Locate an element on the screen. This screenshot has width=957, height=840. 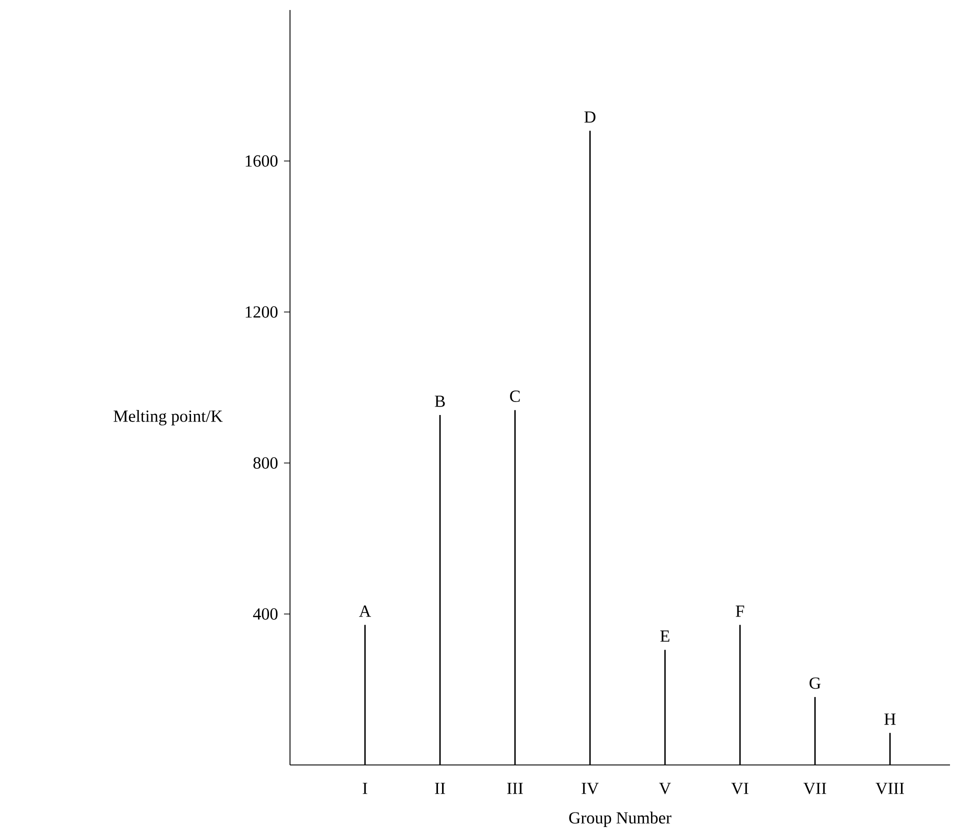
annotation: F is located at coordinates (740, 611).